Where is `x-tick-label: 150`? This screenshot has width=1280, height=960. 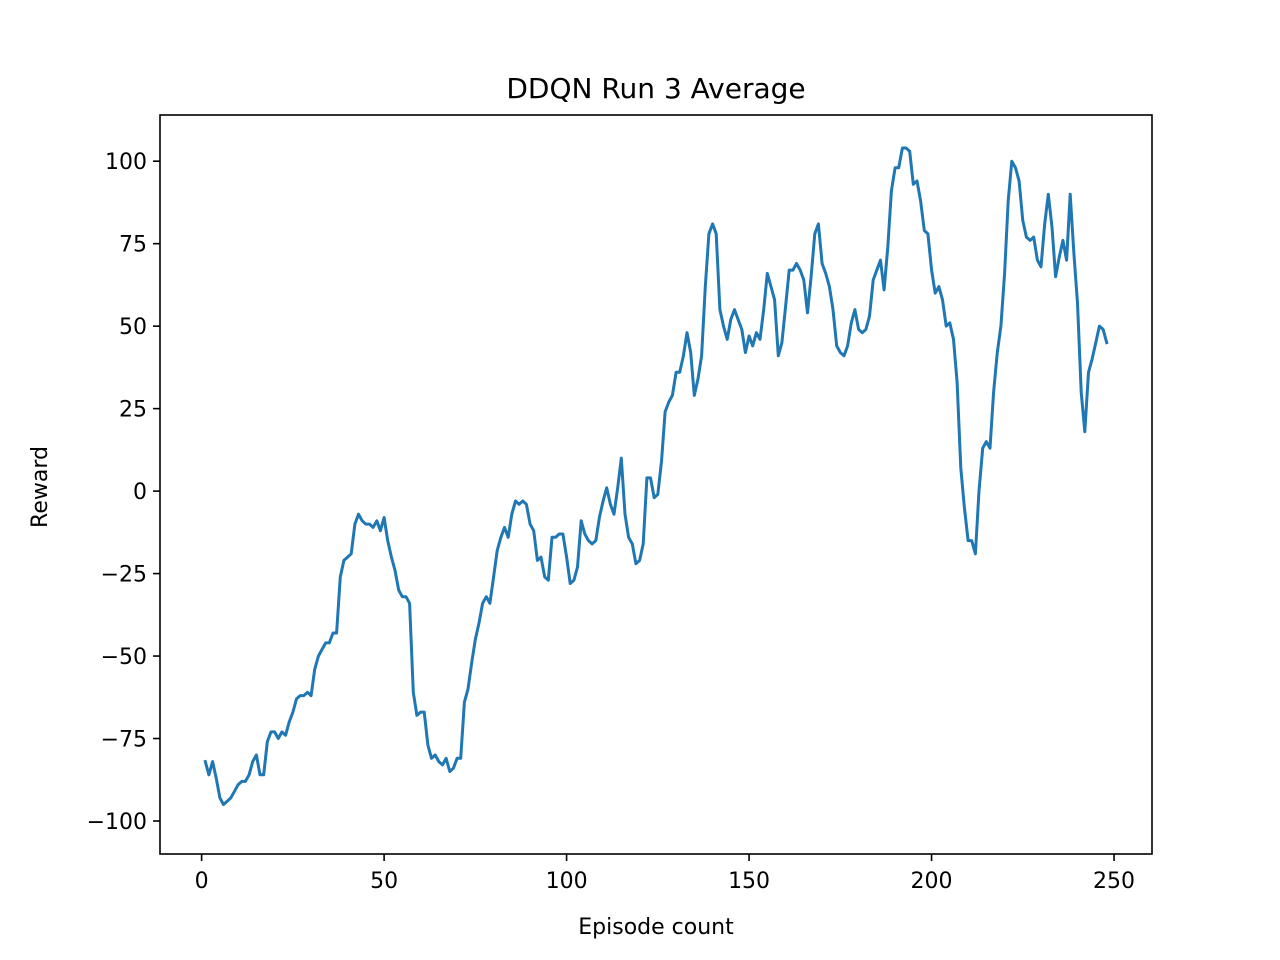 x-tick-label: 150 is located at coordinates (749, 881).